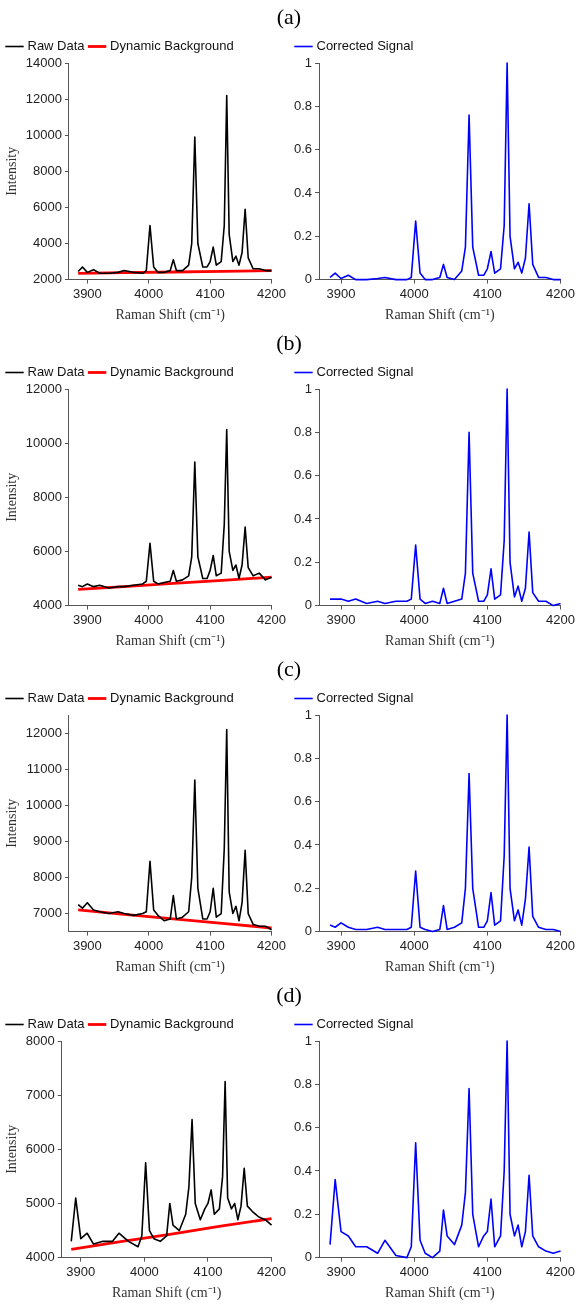  I want to click on y-tick-label: 14000, so click(43, 62).